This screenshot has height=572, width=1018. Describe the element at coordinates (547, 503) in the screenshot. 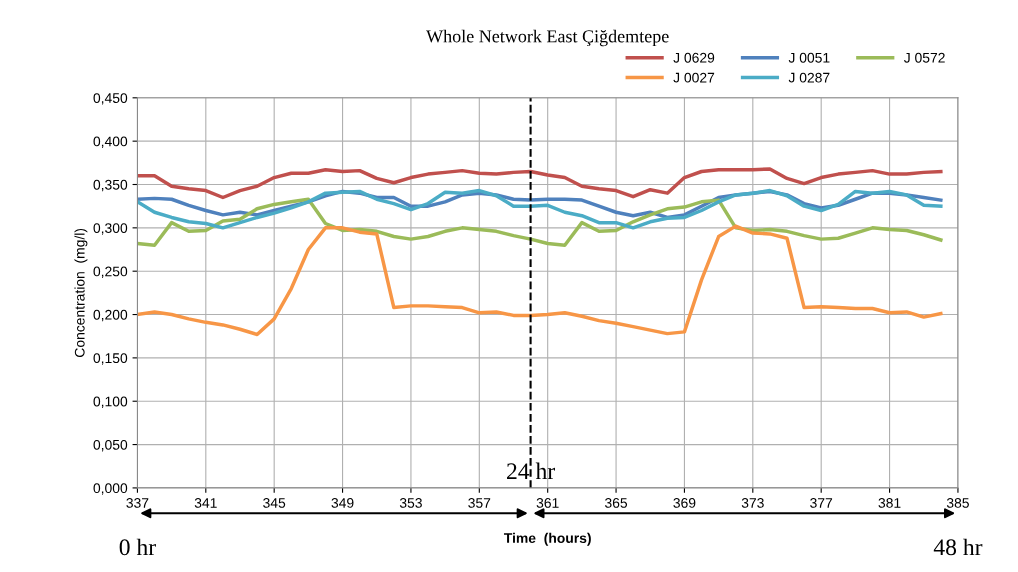

I see `x-tick-label: 361` at that location.